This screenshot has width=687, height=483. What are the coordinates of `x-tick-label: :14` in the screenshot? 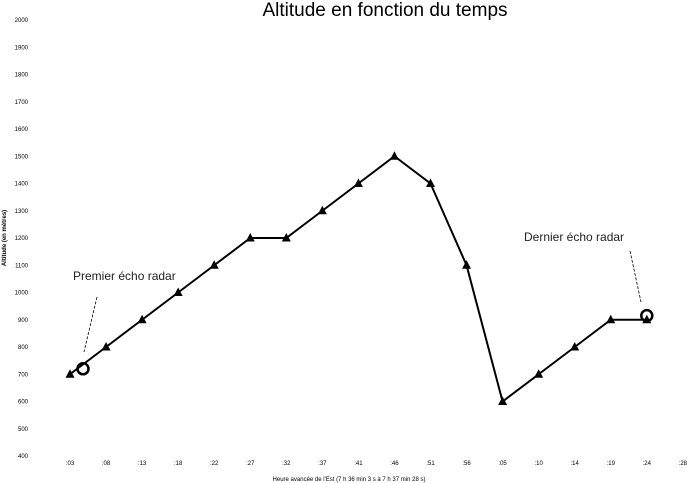 It's located at (575, 464).